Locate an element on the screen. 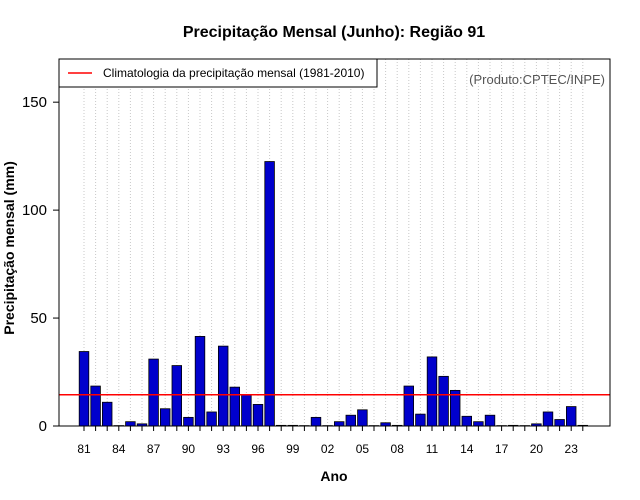 This screenshot has width=640, height=500. x-tick-label: 02 is located at coordinates (328, 449).